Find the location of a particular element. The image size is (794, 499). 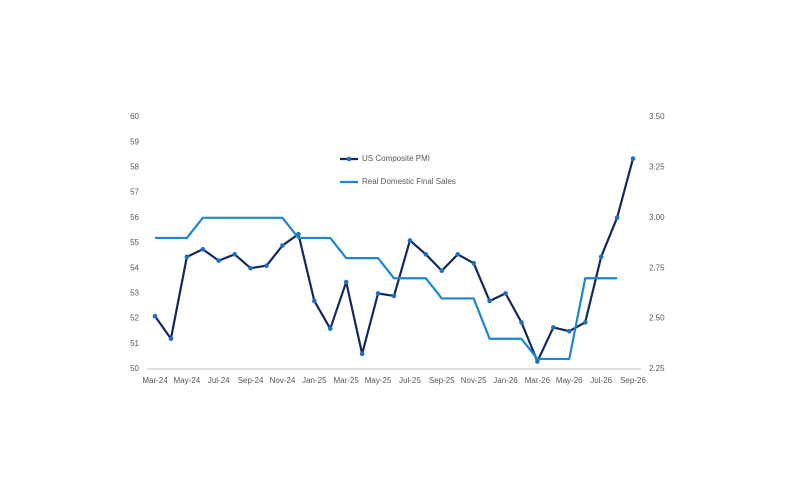

y2-tick-label: 2.25 is located at coordinates (657, 368).